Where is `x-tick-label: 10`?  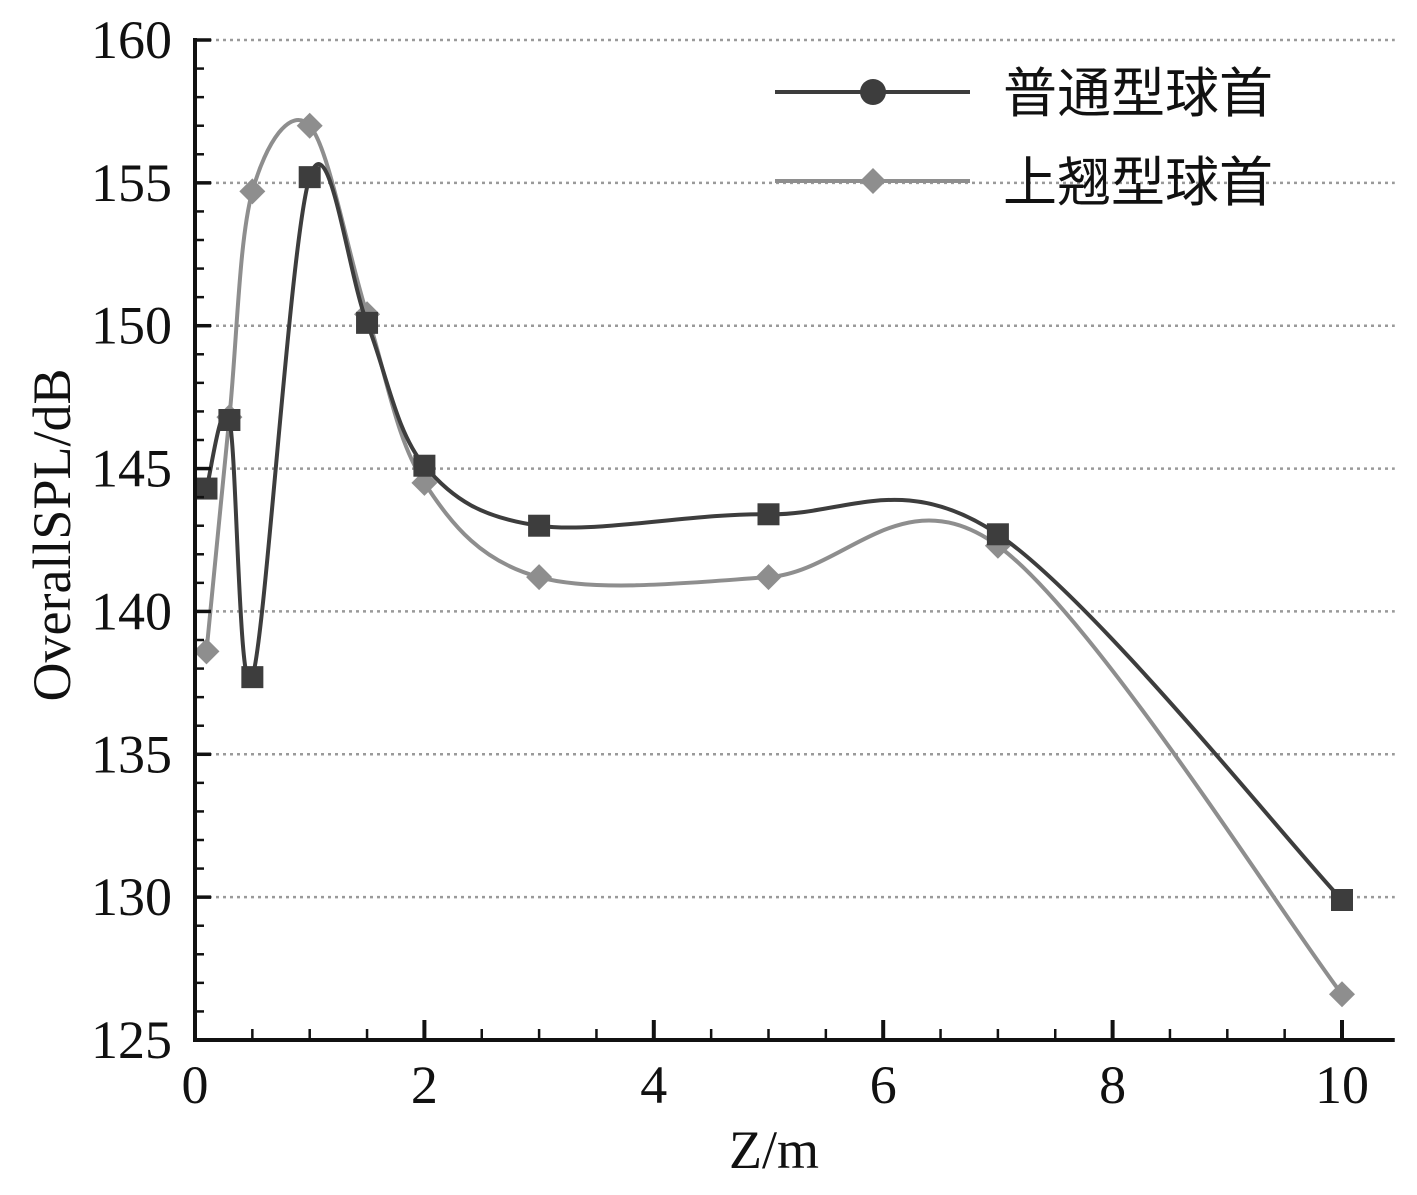
x-tick-label: 10 is located at coordinates (1342, 1085).